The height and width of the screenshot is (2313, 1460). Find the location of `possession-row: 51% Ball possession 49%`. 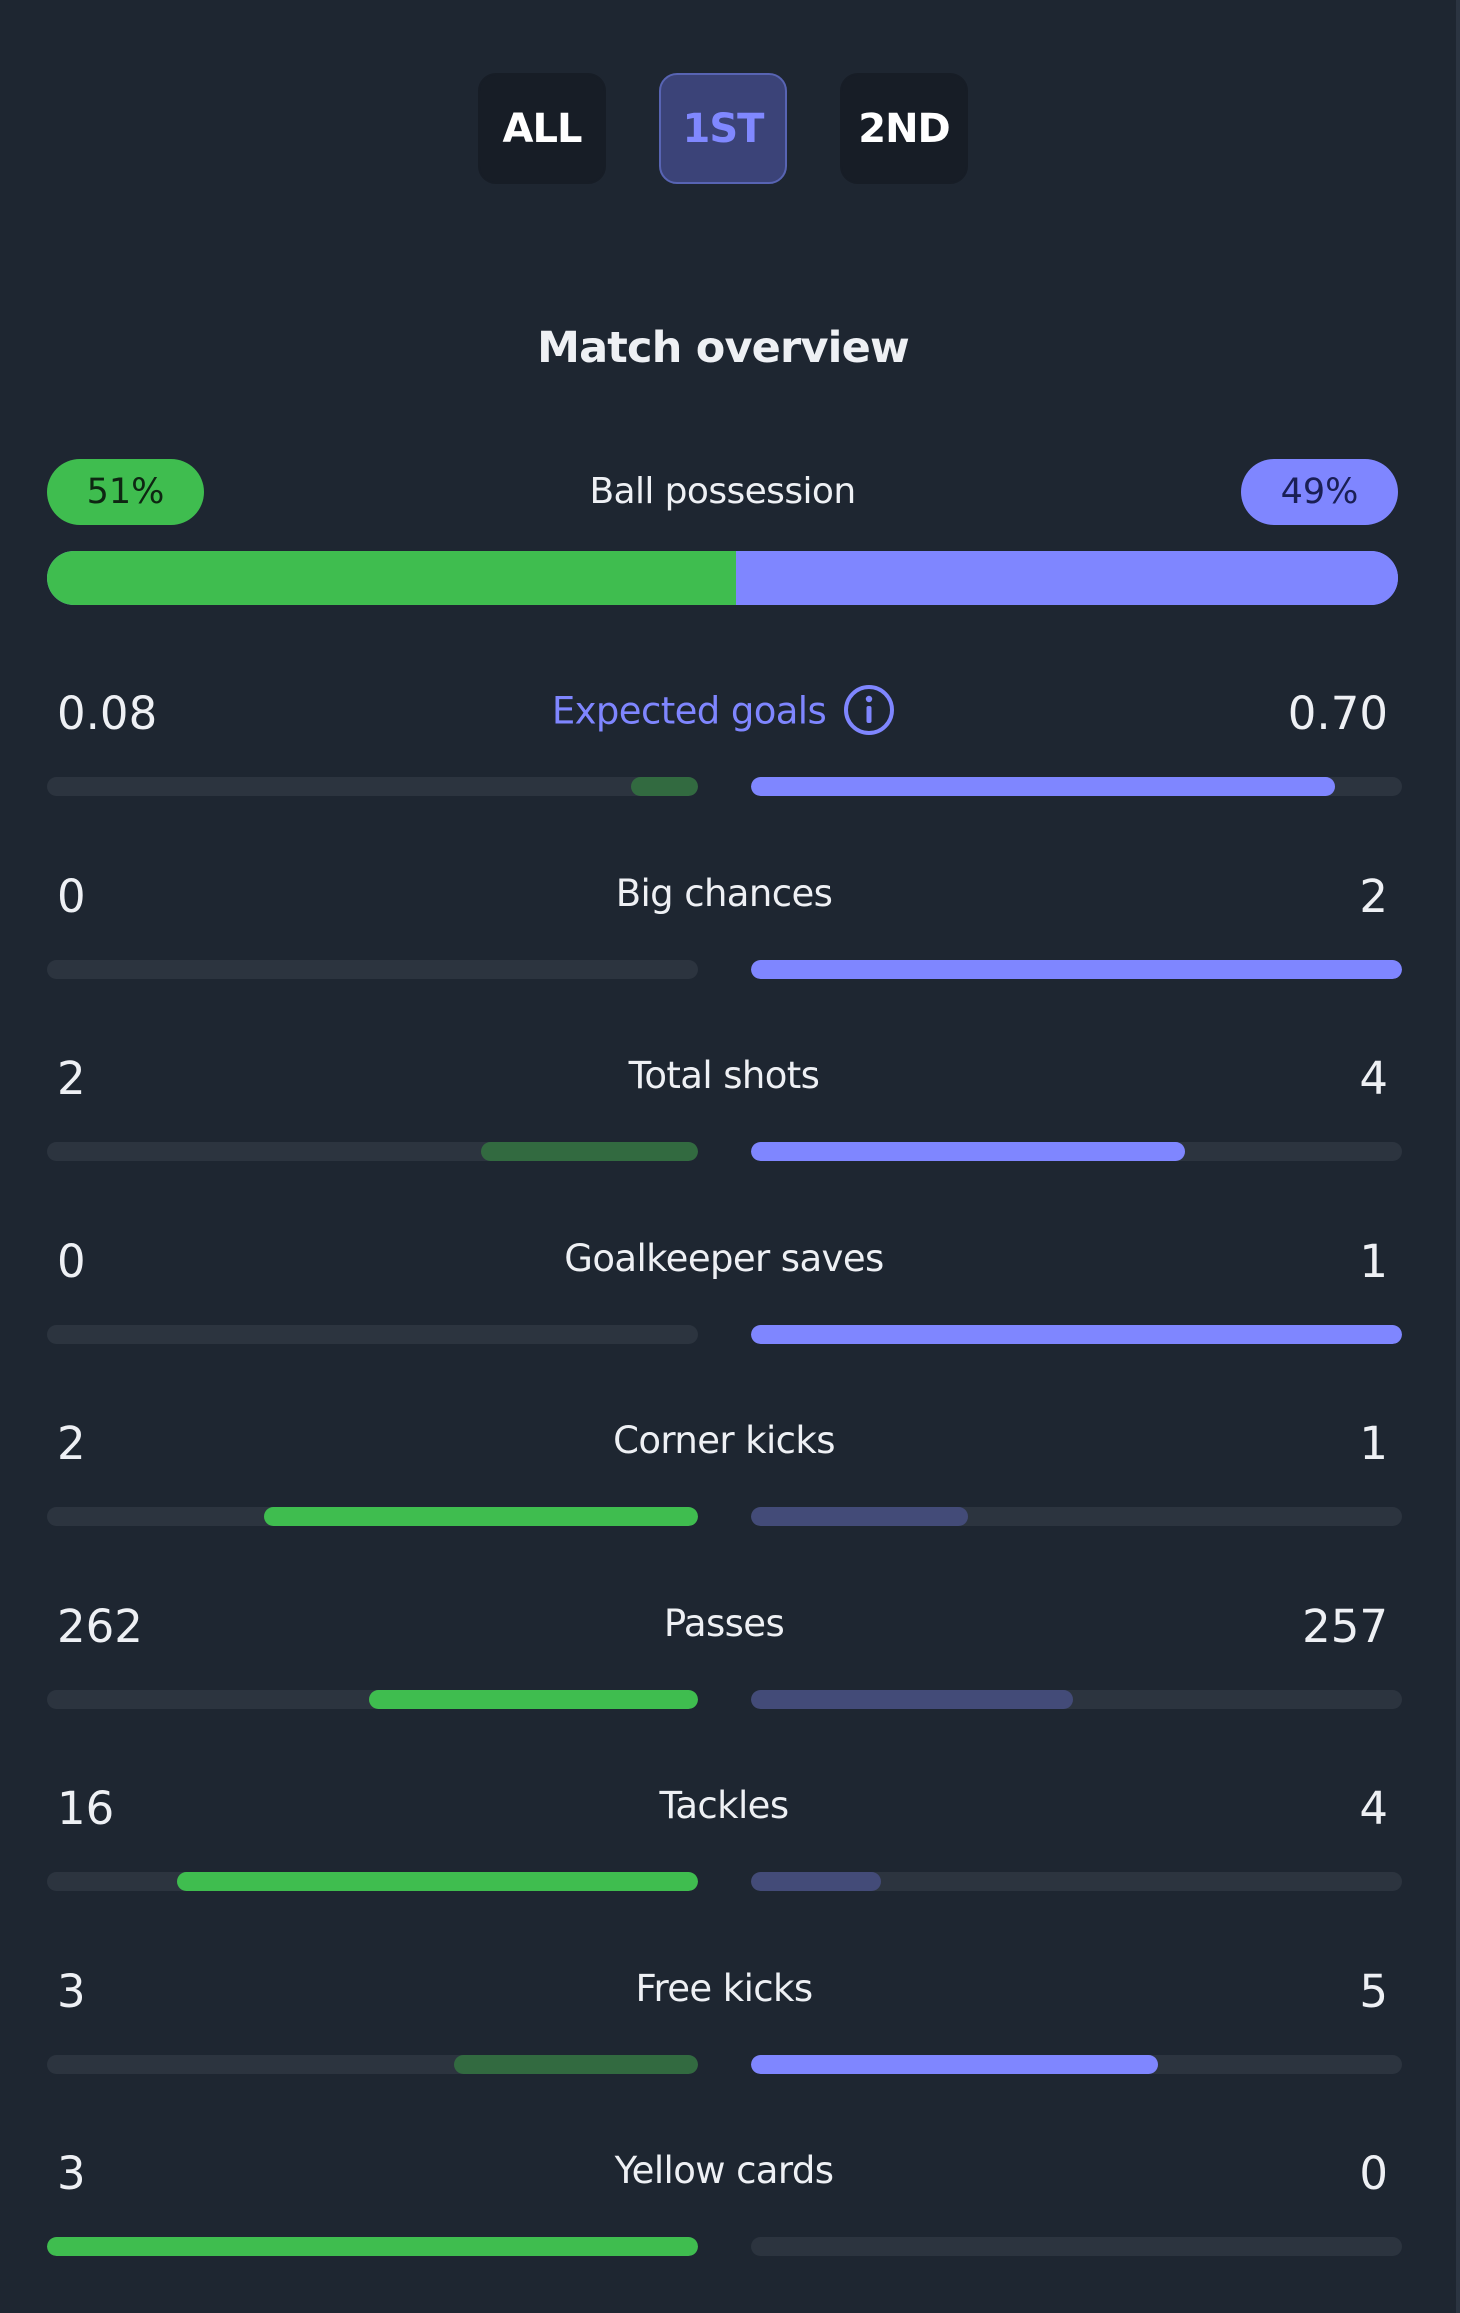

possession-row: 51% Ball possession 49% is located at coordinates (722, 532).